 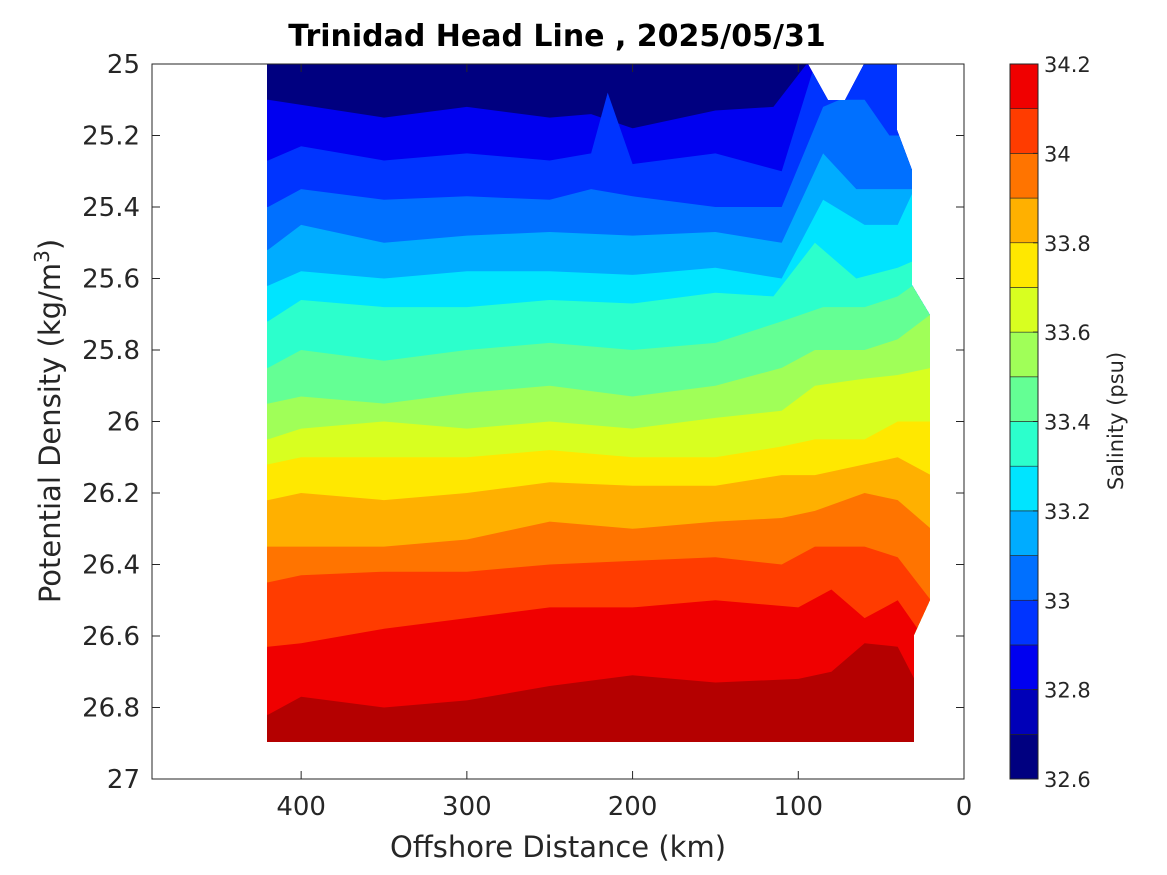 I want to click on y-axis-label-main: Potential Density (kg/m, so click(x=50, y=433).